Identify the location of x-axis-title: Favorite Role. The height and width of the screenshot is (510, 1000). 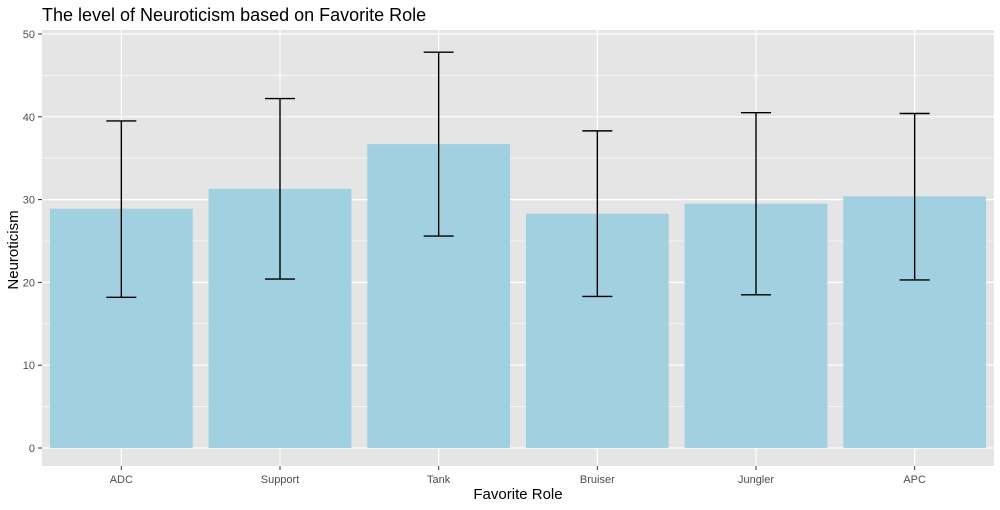
(517, 494).